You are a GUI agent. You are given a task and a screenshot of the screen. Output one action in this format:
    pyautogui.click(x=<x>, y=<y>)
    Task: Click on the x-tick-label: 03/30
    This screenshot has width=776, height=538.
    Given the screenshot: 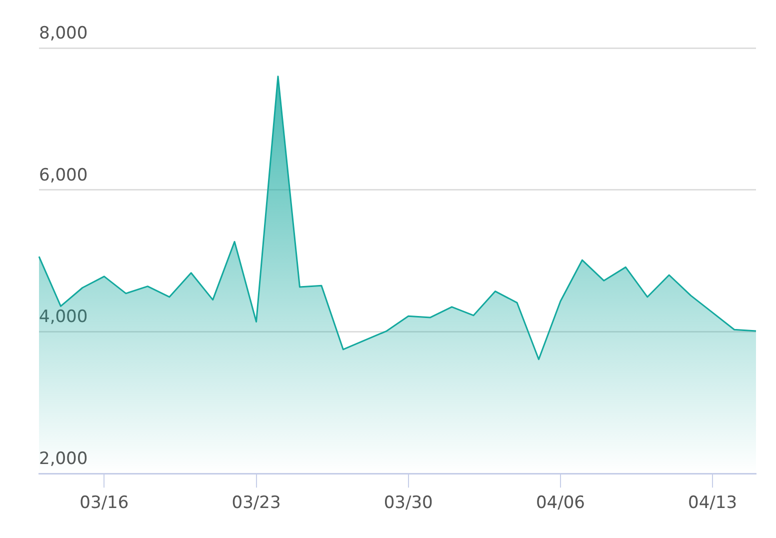 What is the action you would take?
    pyautogui.click(x=408, y=503)
    